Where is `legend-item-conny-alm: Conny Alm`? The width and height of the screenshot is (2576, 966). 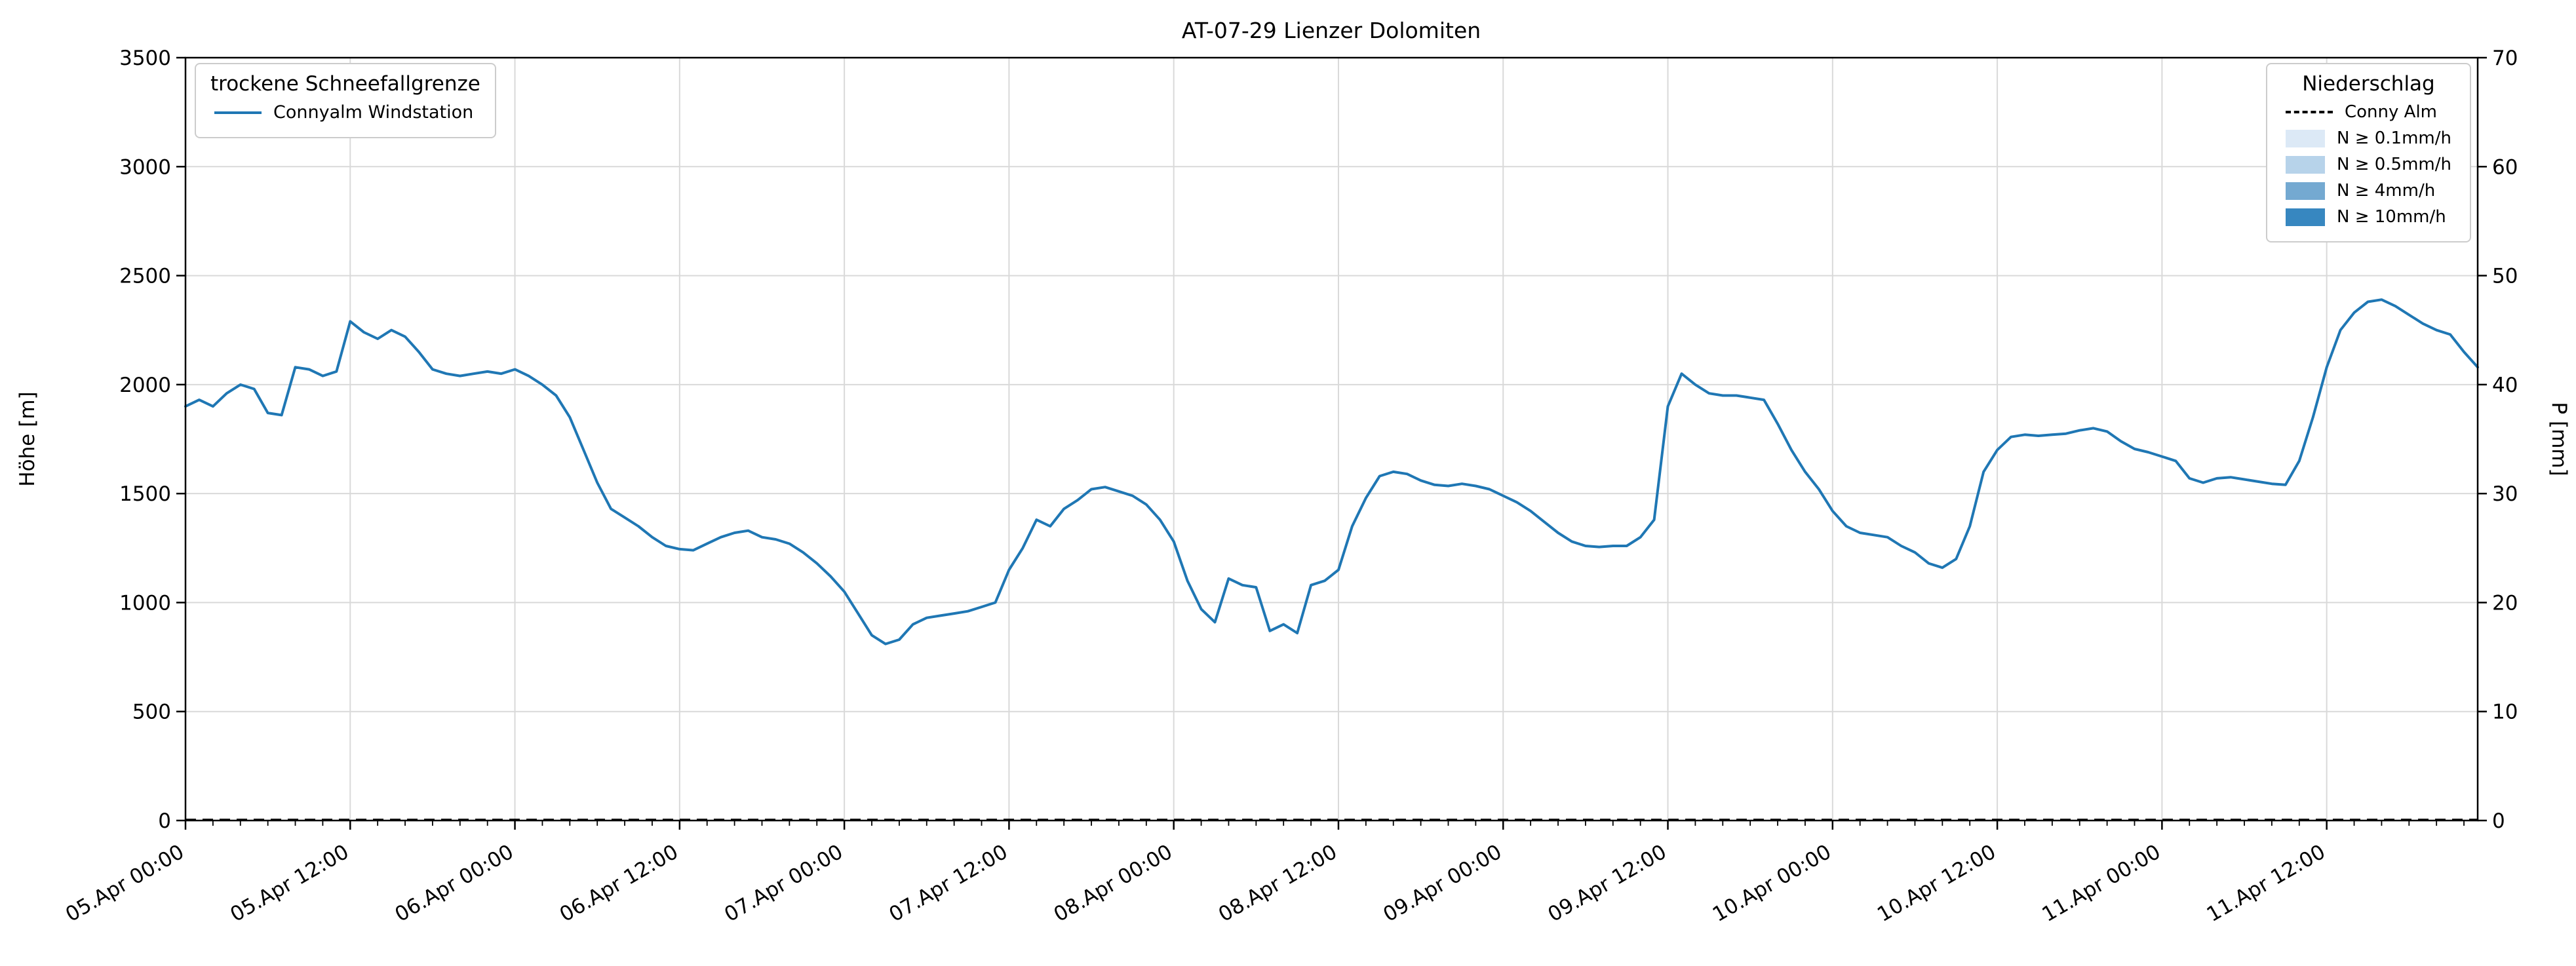 legend-item-conny-alm: Conny Alm is located at coordinates (2368, 112).